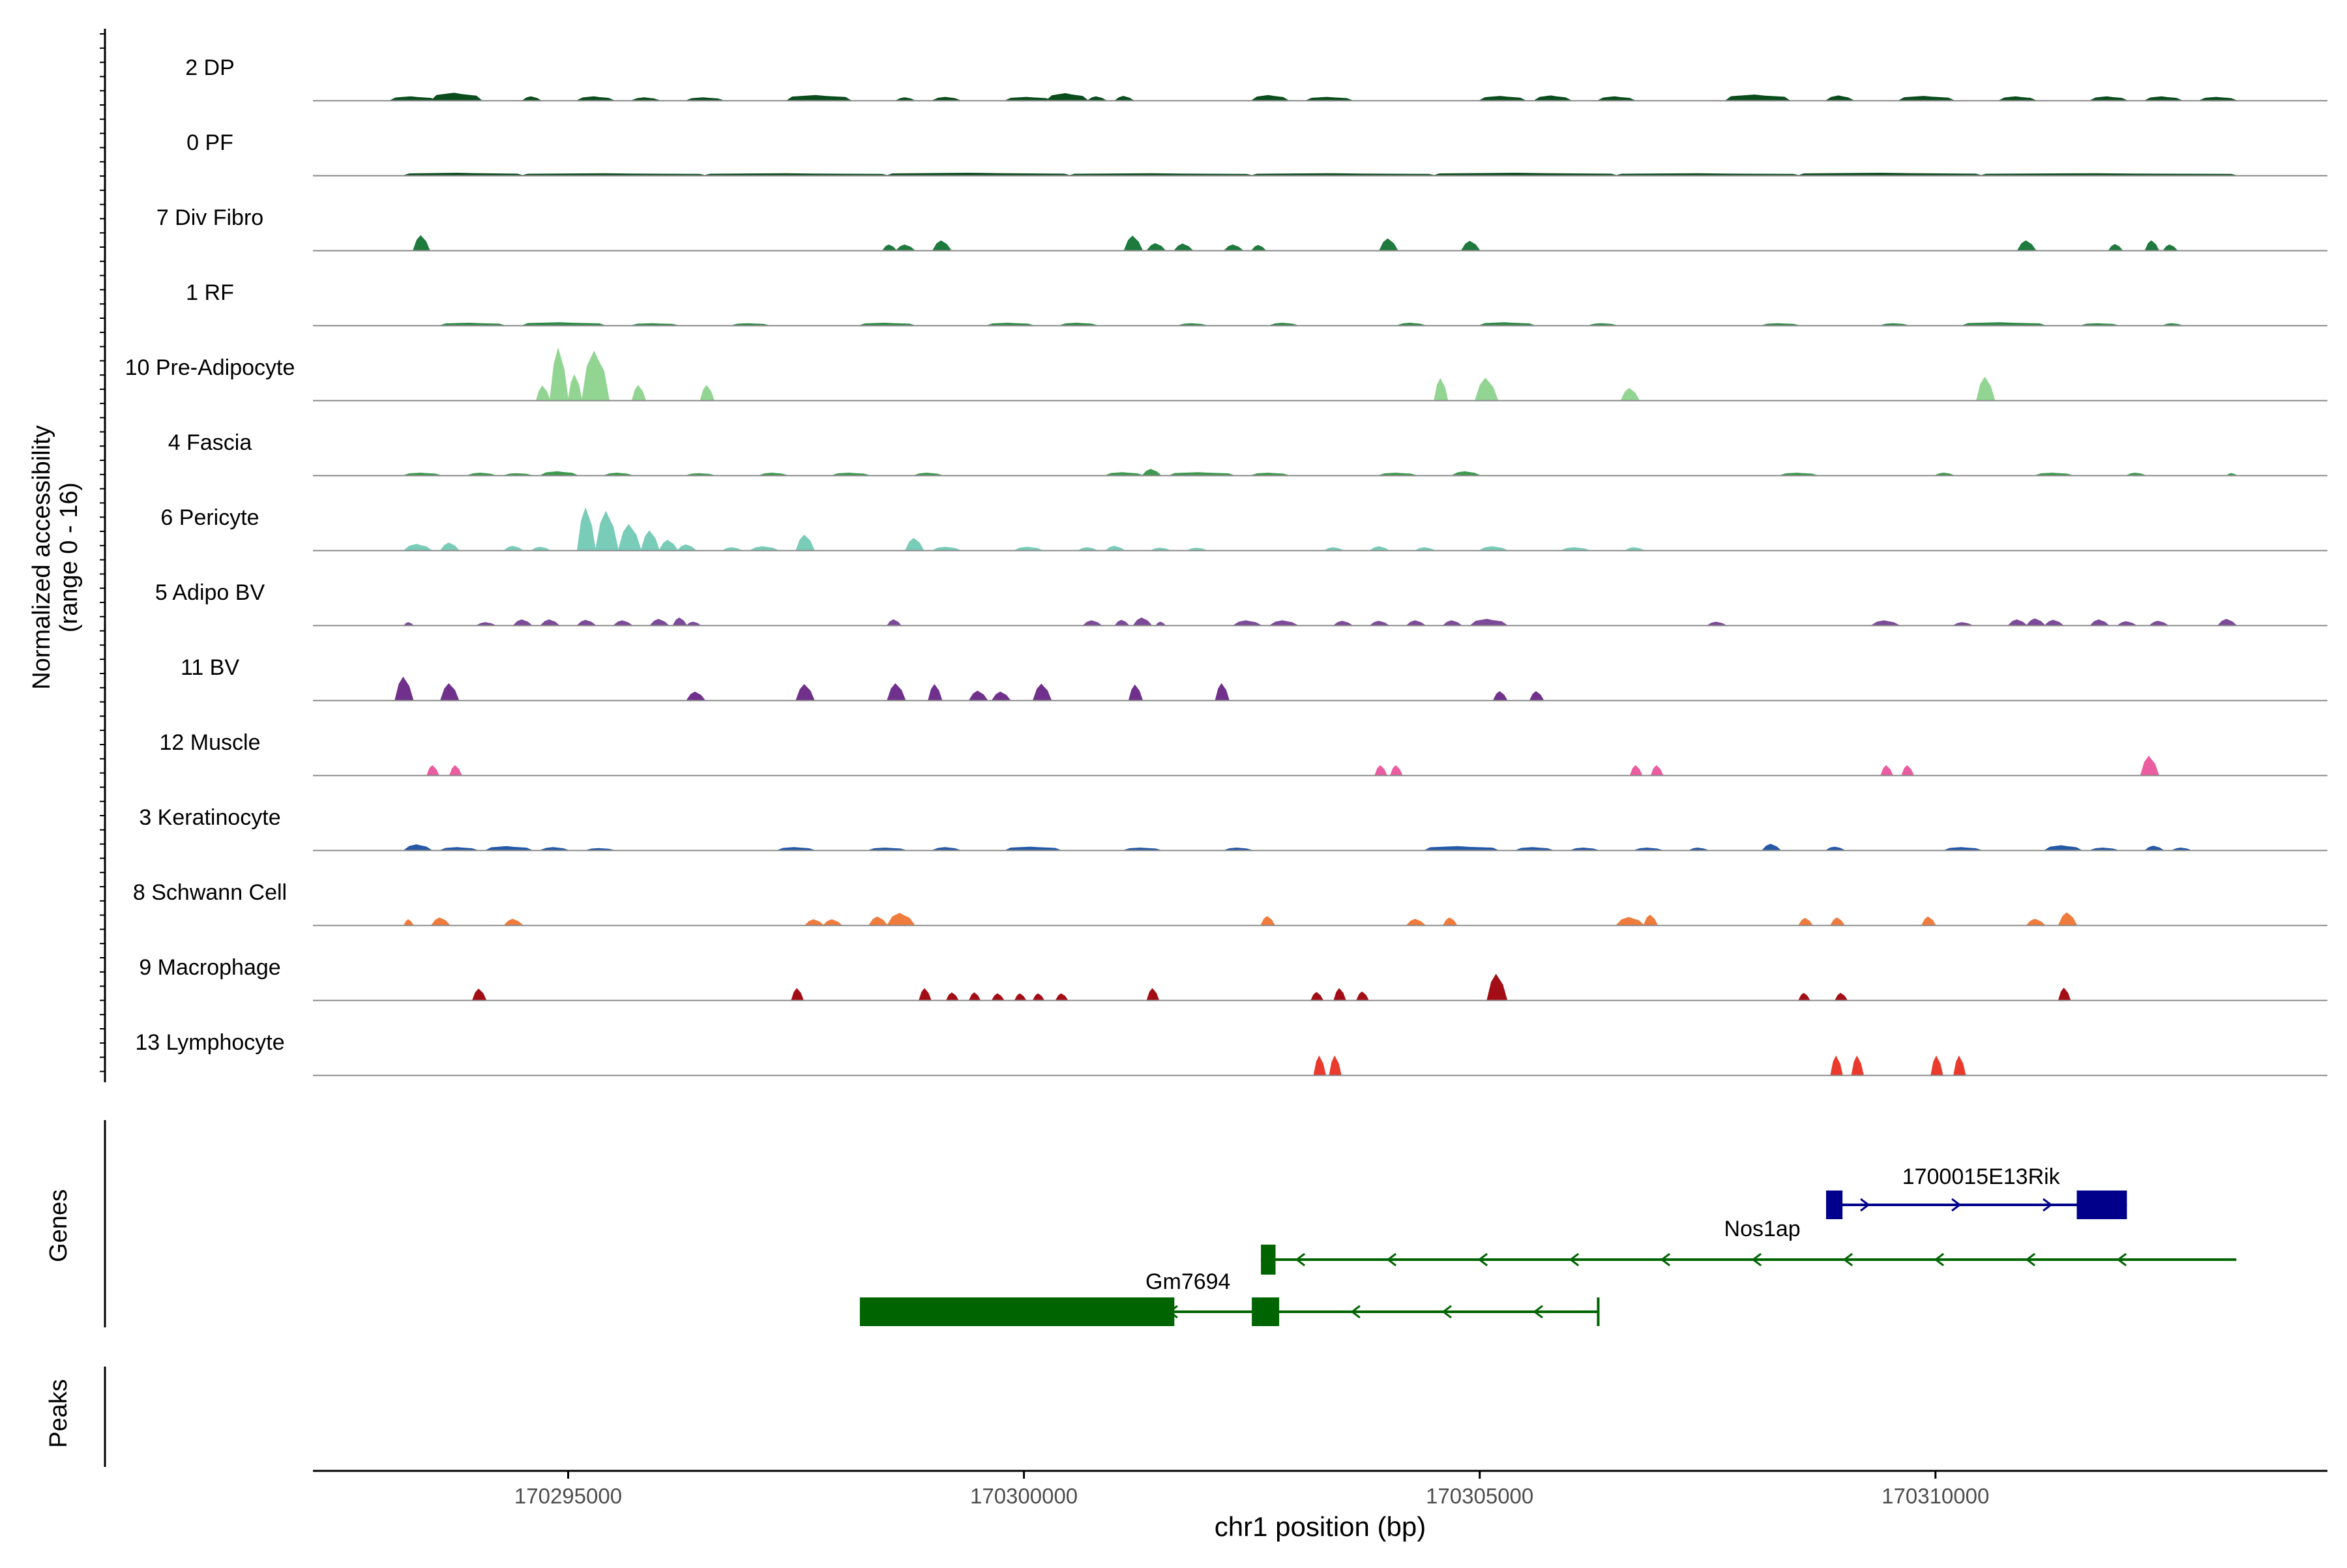  I want to click on track-label: 9 Macrophage, so click(209, 968).